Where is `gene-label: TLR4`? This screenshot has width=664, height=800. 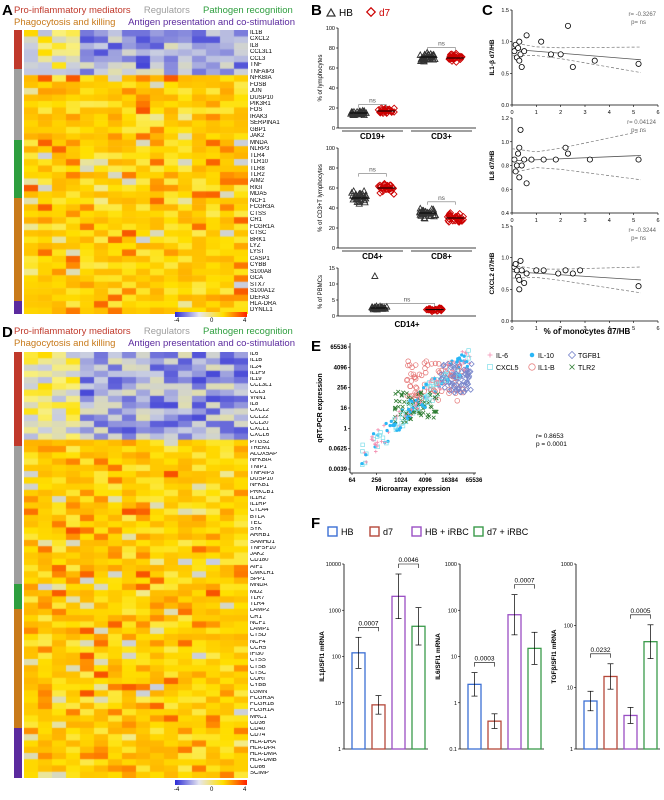
gene-label: TLR4 is located at coordinates (257, 604).